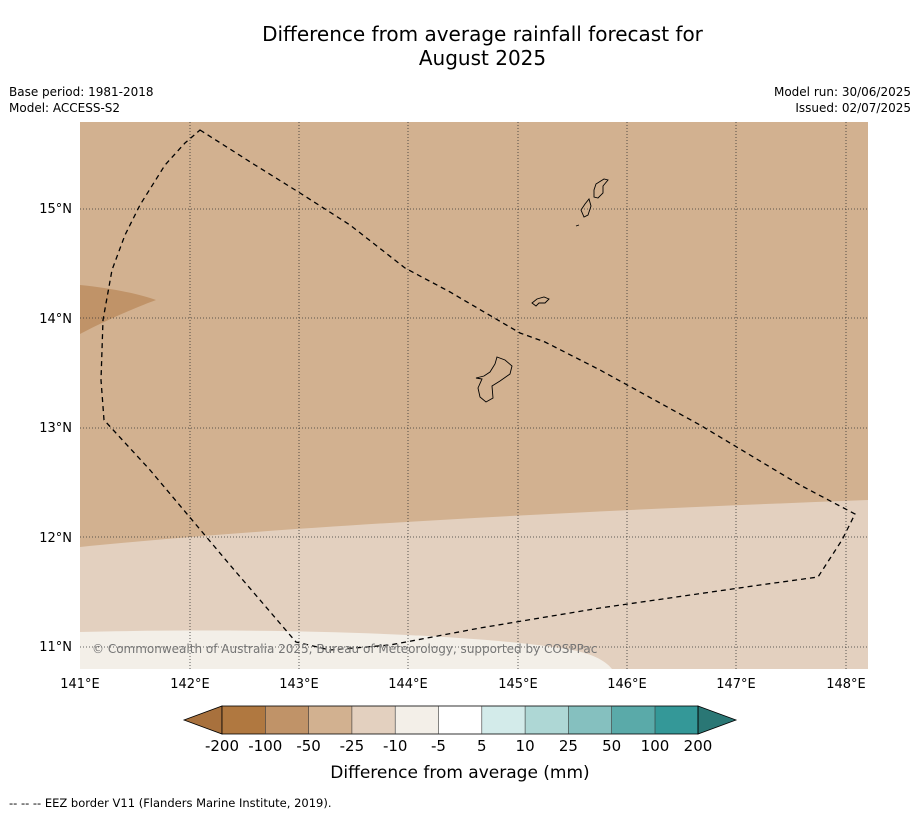  Describe the element at coordinates (299, 684) in the screenshot. I see `lon-label: 143°E` at that location.